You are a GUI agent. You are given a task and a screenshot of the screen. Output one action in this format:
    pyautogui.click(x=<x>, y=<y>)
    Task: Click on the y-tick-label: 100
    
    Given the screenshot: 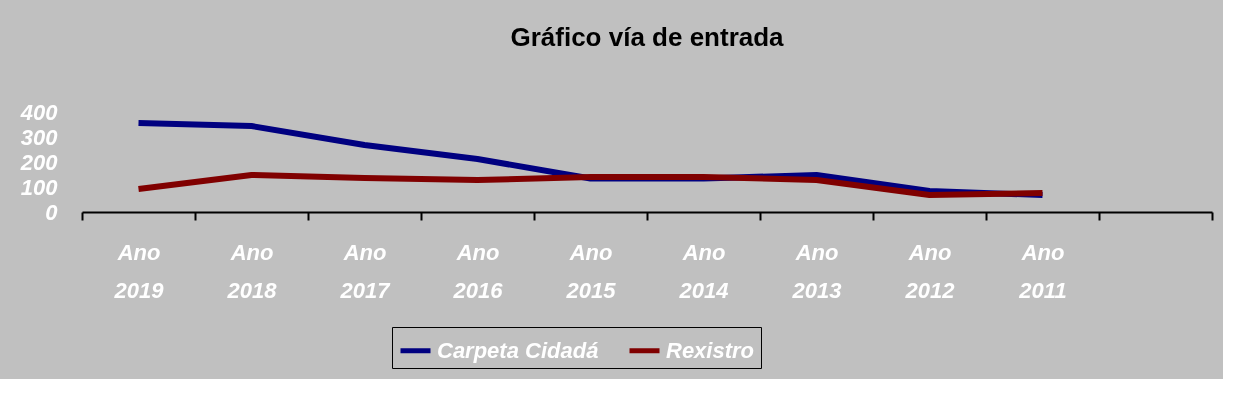 What is the action you would take?
    pyautogui.click(x=39, y=187)
    